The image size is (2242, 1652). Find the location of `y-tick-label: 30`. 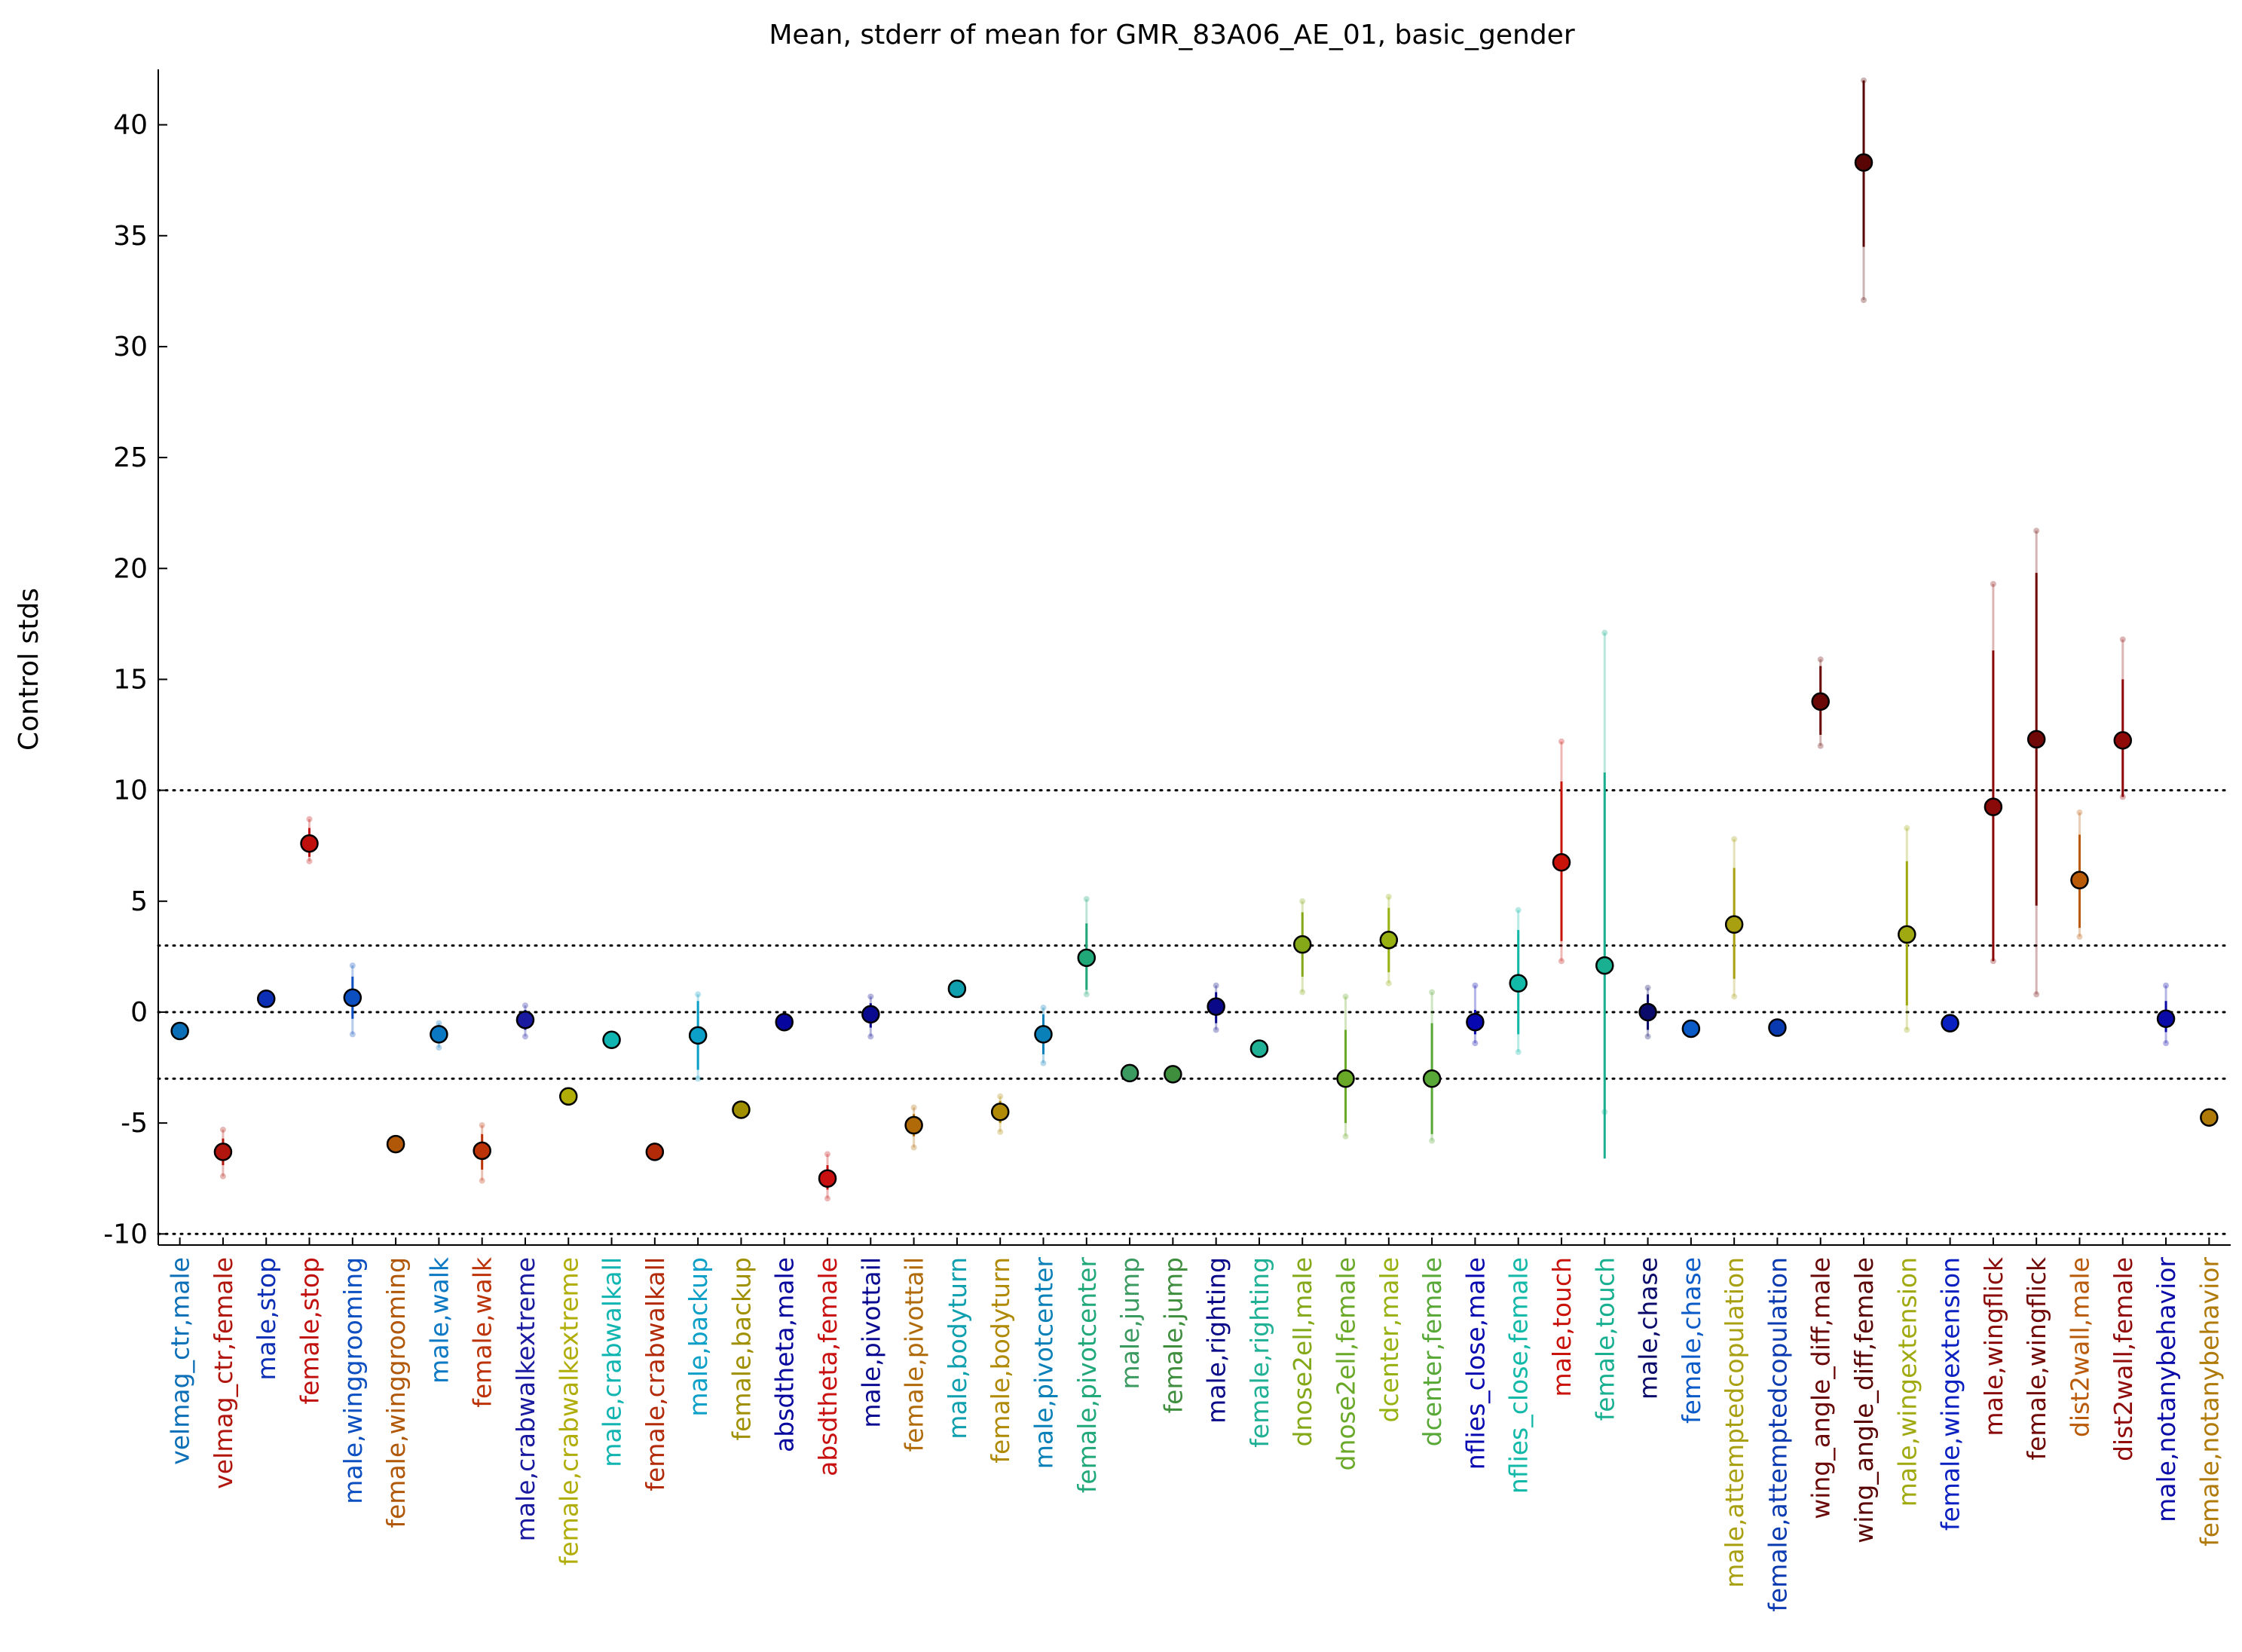

y-tick-label: 30 is located at coordinates (130, 348).